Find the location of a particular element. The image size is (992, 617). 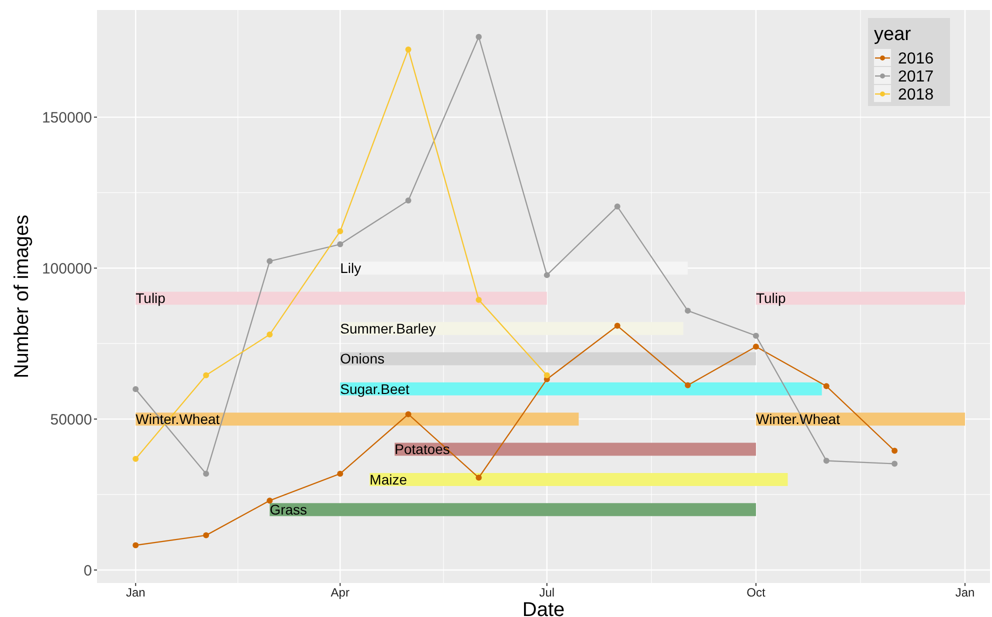

x-axis-title: Date is located at coordinates (543, 608).